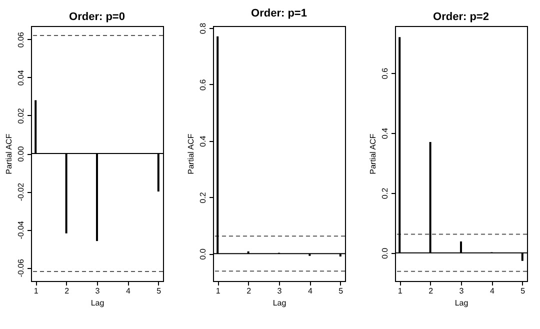  I want to click on y-tick-label: -0.04, so click(21, 230).